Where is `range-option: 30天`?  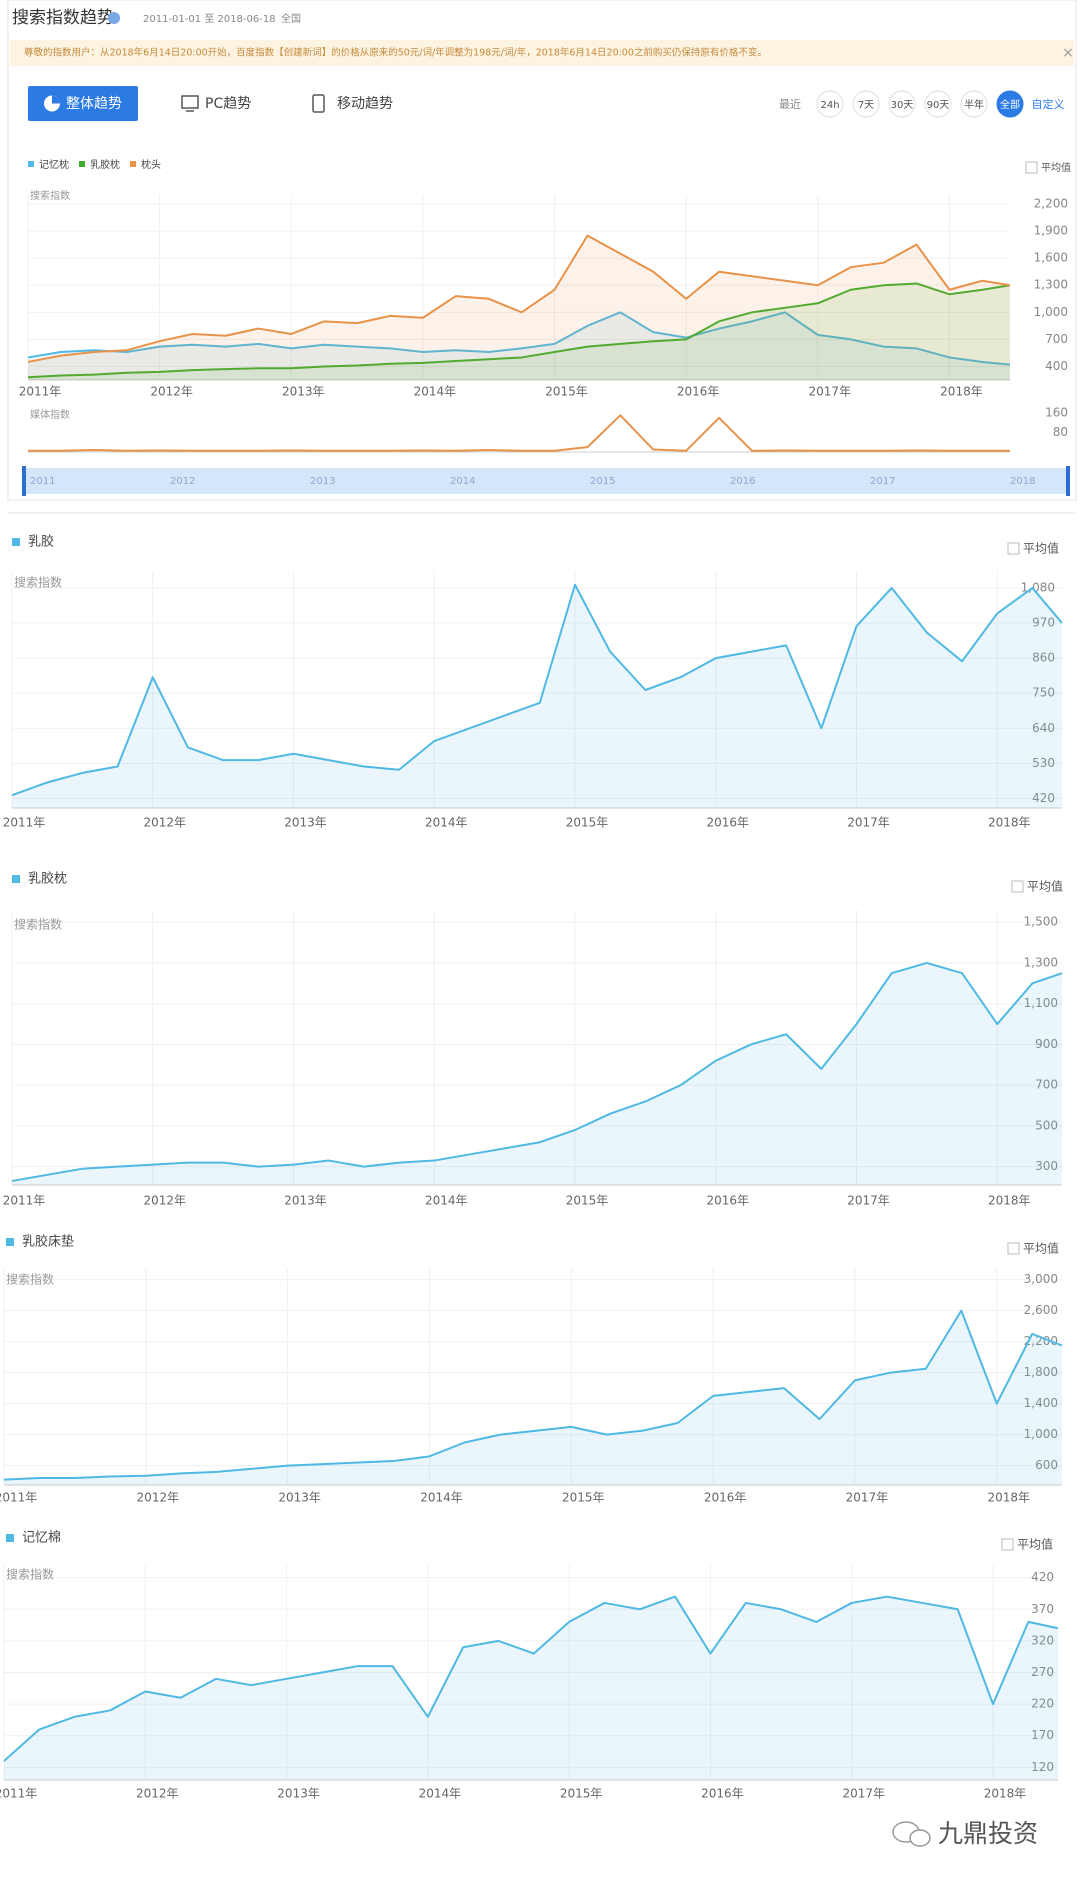 range-option: 30天 is located at coordinates (902, 105).